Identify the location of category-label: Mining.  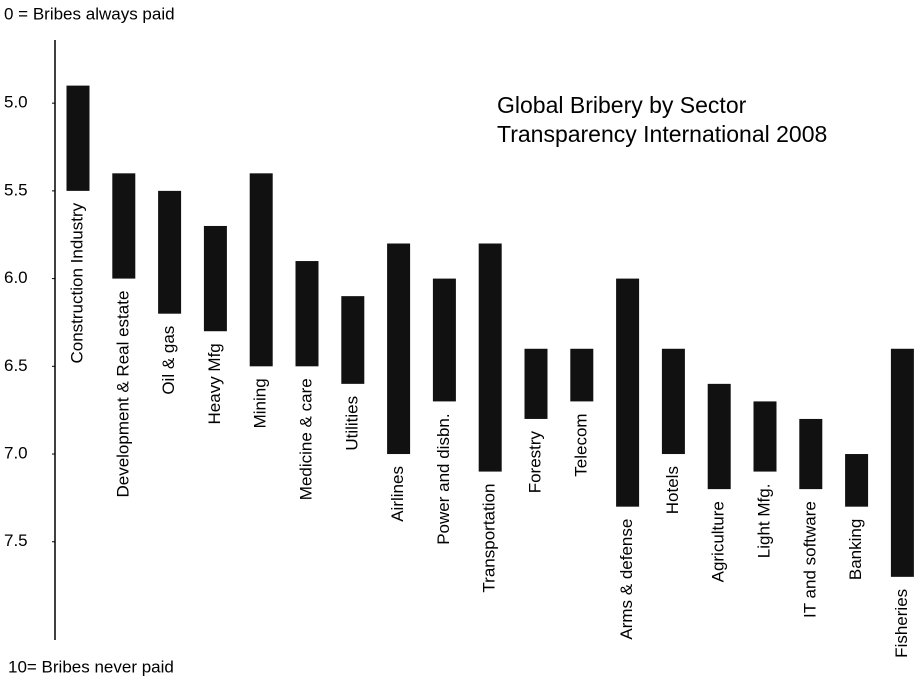
(260, 403).